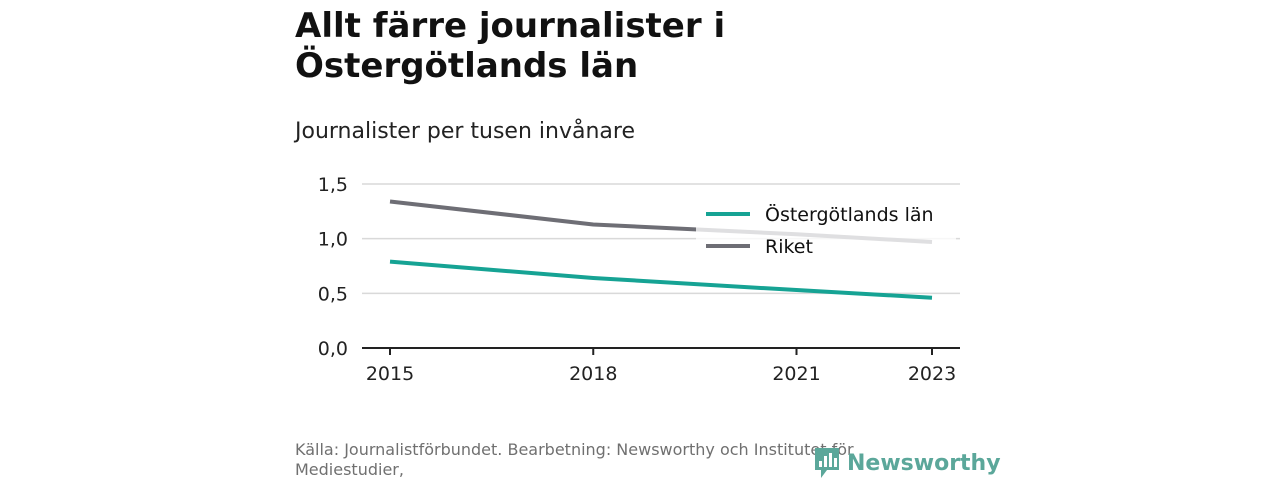  I want to click on legend-background, so click(826, 232).